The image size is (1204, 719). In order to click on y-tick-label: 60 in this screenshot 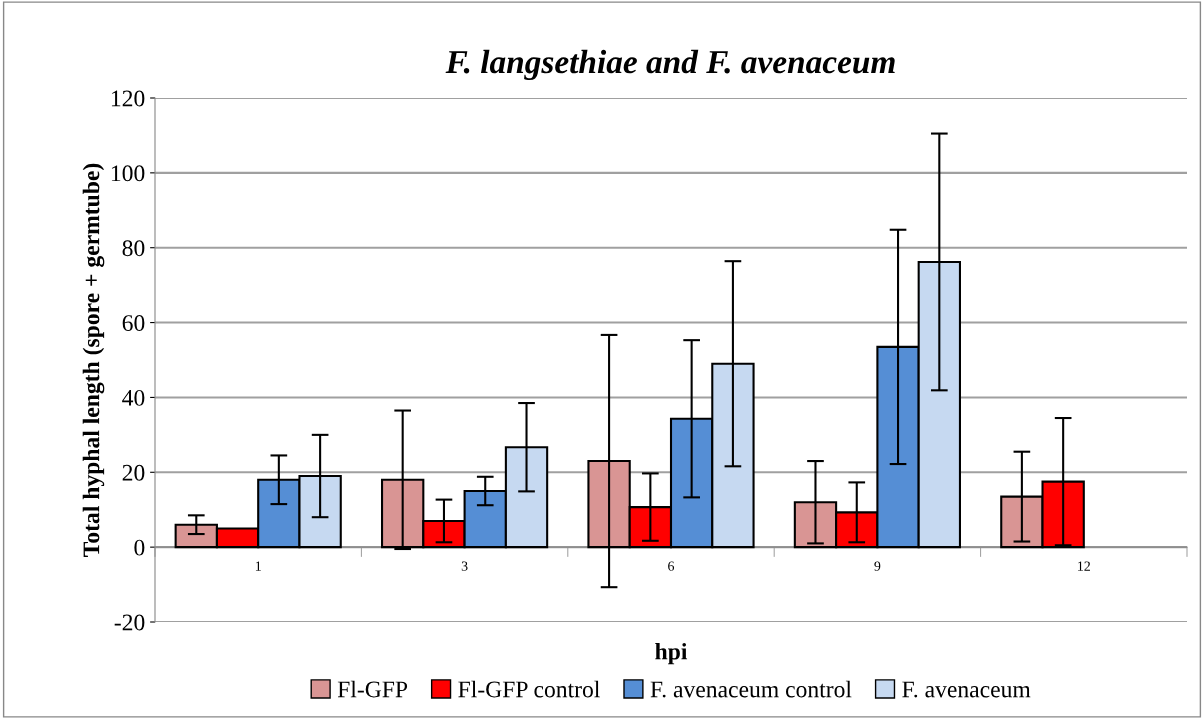, I will do `click(133, 323)`.